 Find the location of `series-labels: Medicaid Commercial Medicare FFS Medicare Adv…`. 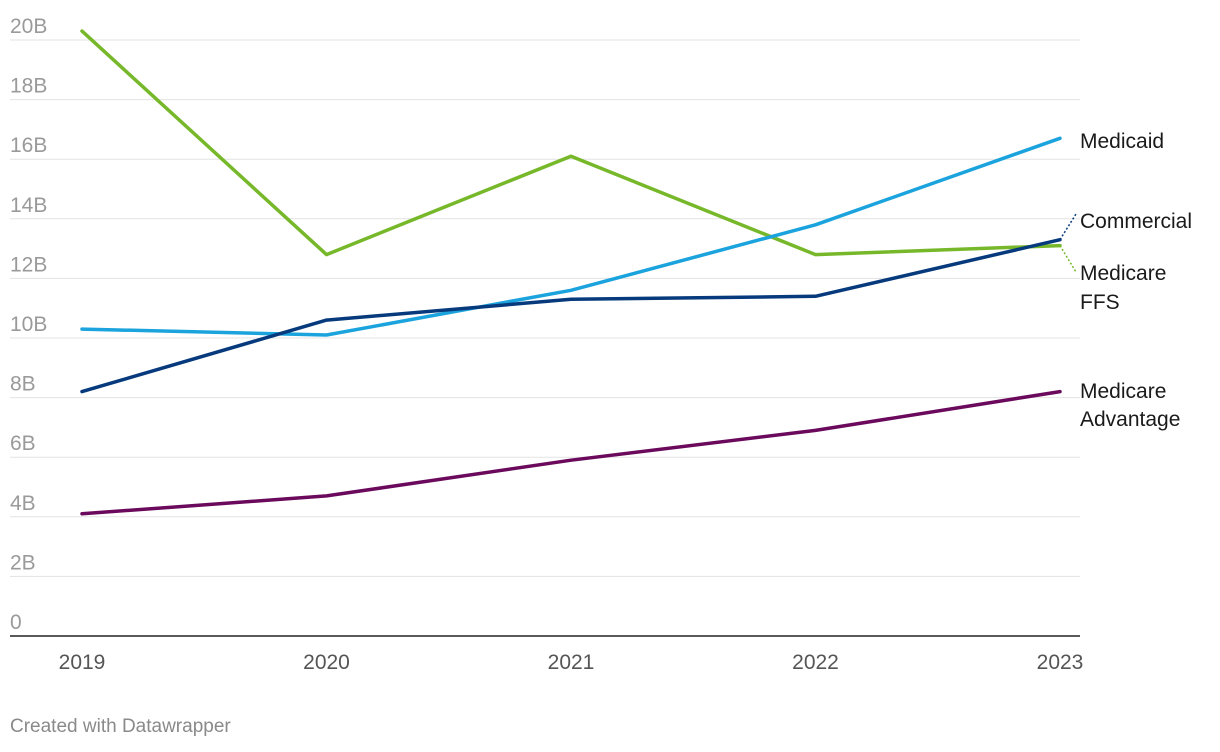

series-labels: Medicaid Commercial Medicare FFS Medicare Adv… is located at coordinates (1125, 280).